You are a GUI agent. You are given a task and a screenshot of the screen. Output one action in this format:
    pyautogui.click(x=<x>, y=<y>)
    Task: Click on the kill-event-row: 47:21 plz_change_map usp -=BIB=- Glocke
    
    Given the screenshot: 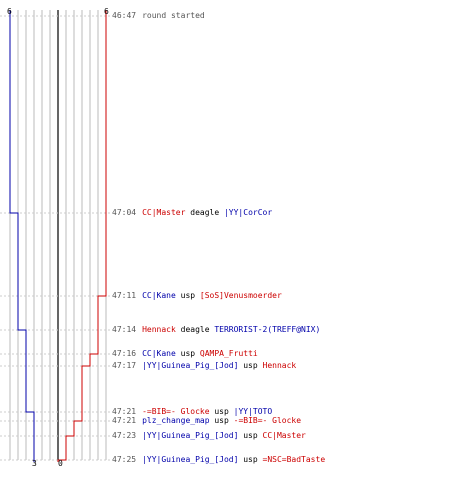 What is the action you would take?
    pyautogui.click(x=206, y=420)
    